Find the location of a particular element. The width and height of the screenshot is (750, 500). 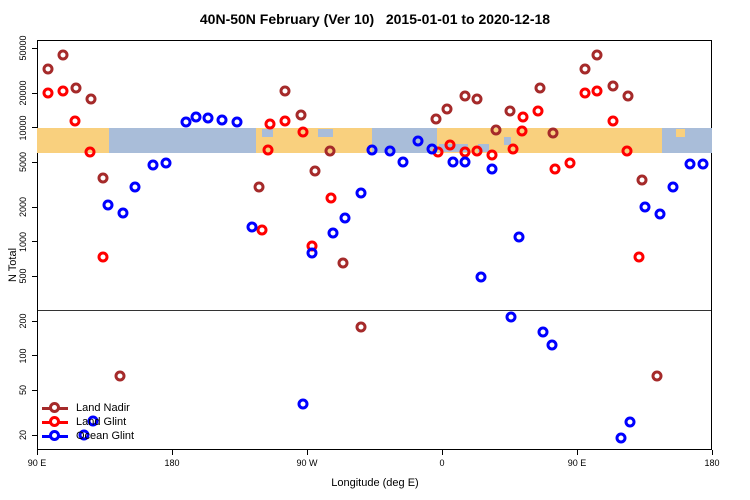

y-tick-label: 1000 is located at coordinates (23, 241).